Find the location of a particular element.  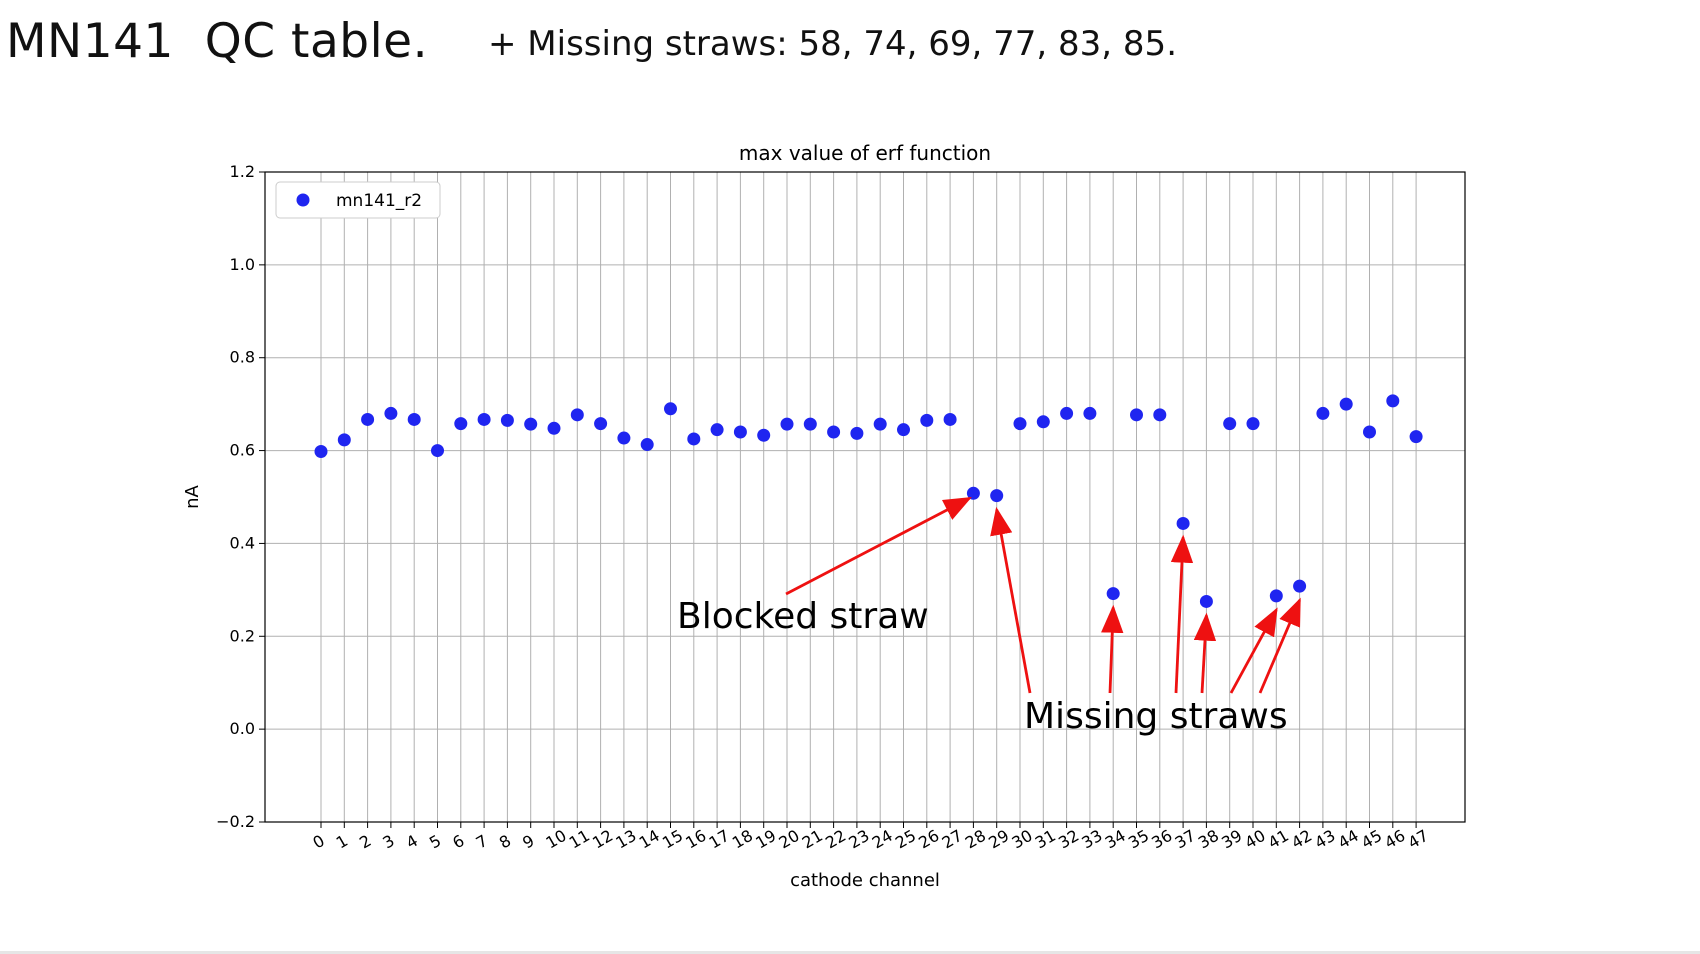

x-tick-label: 20 is located at coordinates (789, 839).